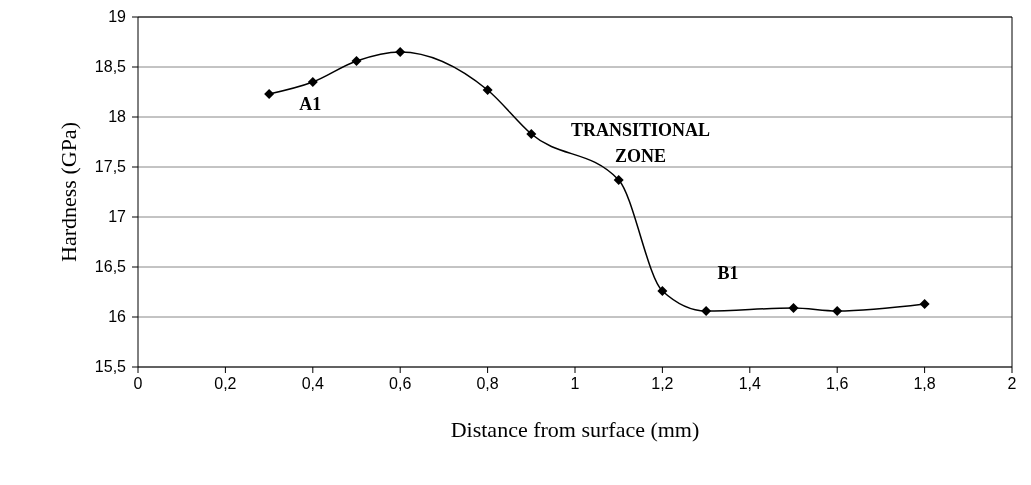 This screenshot has height=485, width=1031. I want to click on annotation: A1, so click(310, 104).